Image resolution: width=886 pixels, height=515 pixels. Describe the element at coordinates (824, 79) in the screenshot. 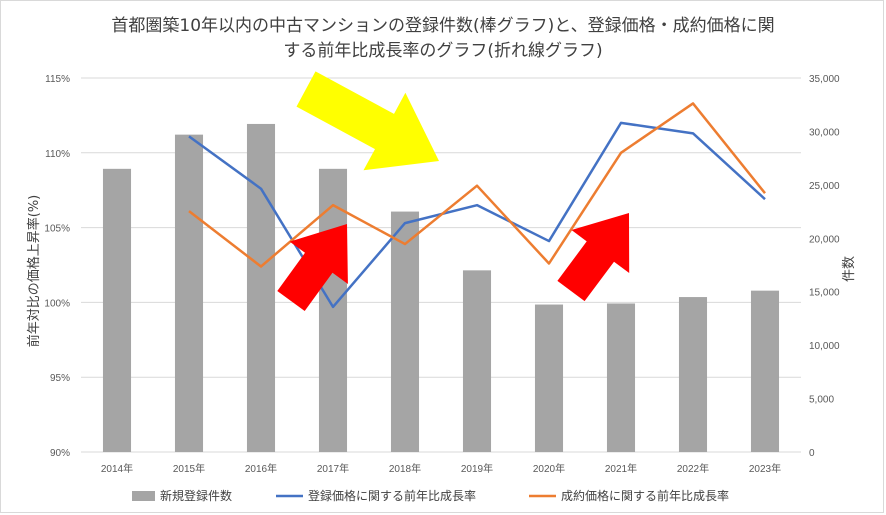

I see `y-right-tick: 35,000` at that location.